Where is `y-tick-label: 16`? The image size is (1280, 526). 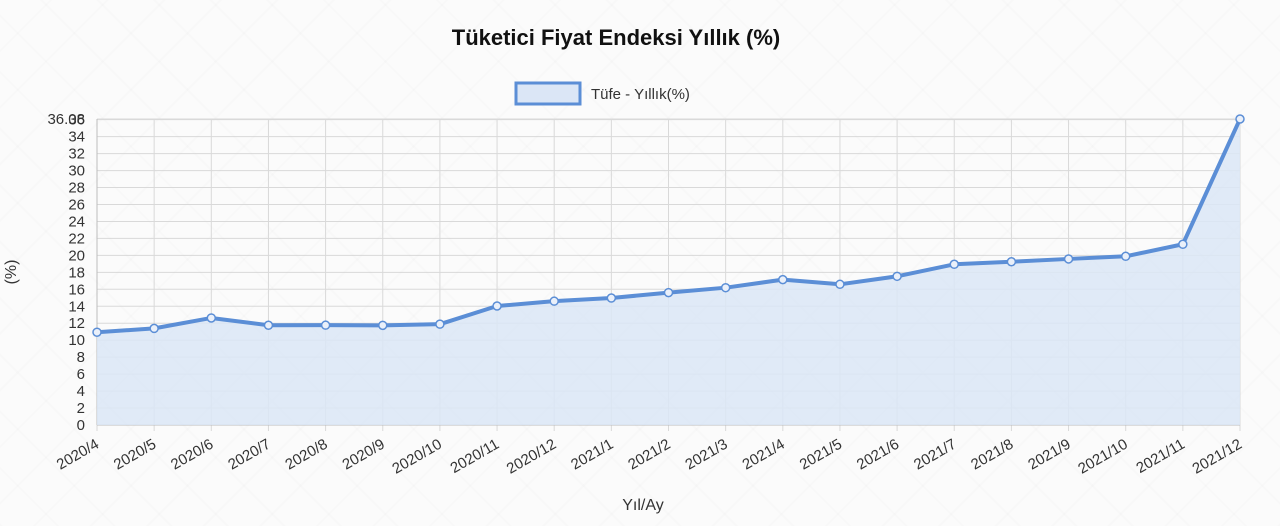 y-tick-label: 16 is located at coordinates (76, 289).